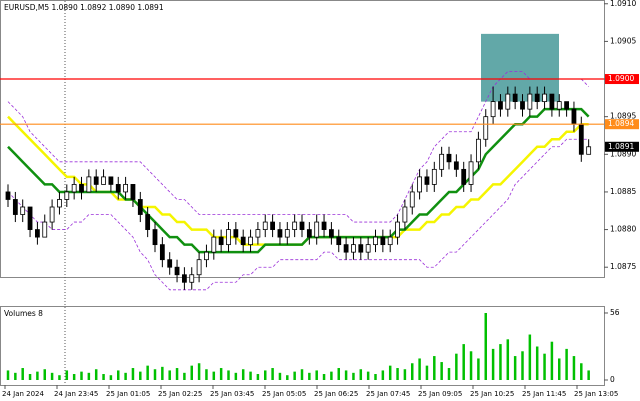 The image size is (640, 401). What do you see at coordinates (76, 394) in the screenshot?
I see `x-tick-label: 24 Jan 23:45` at bounding box center [76, 394].